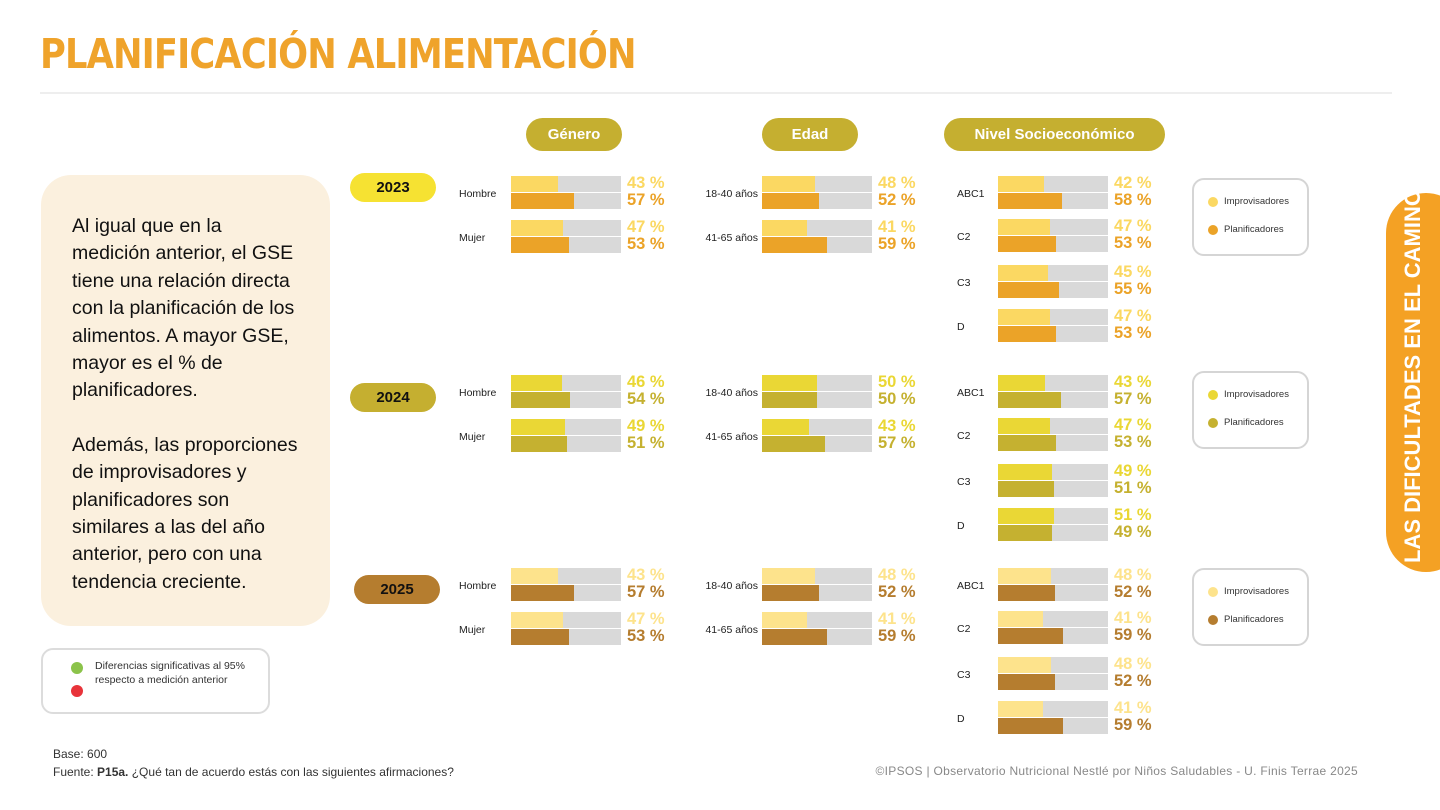 This screenshot has width=1440, height=810. I want to click on pct-label-improvisadores: 41 %, so click(1133, 708).